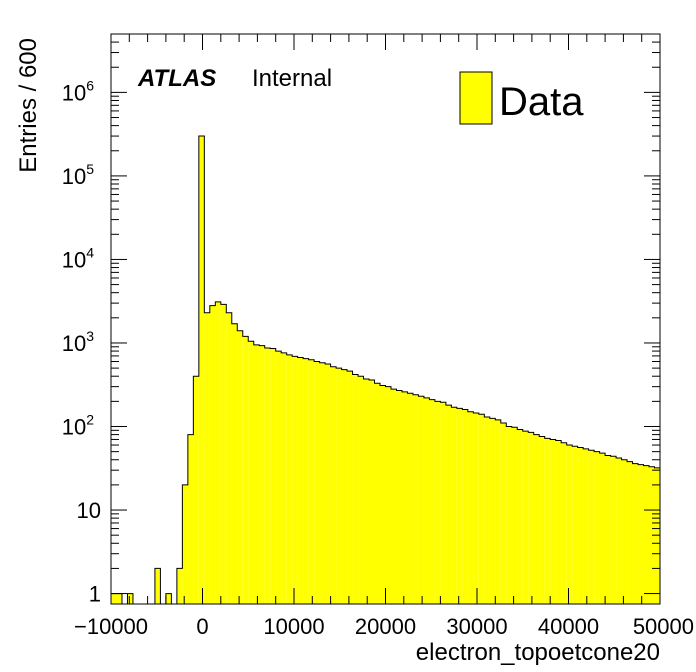 The height and width of the screenshot is (672, 696). I want to click on x-tick-labels: −10000 0 10000 20000 30000 40000 50000, so click(384, 626).